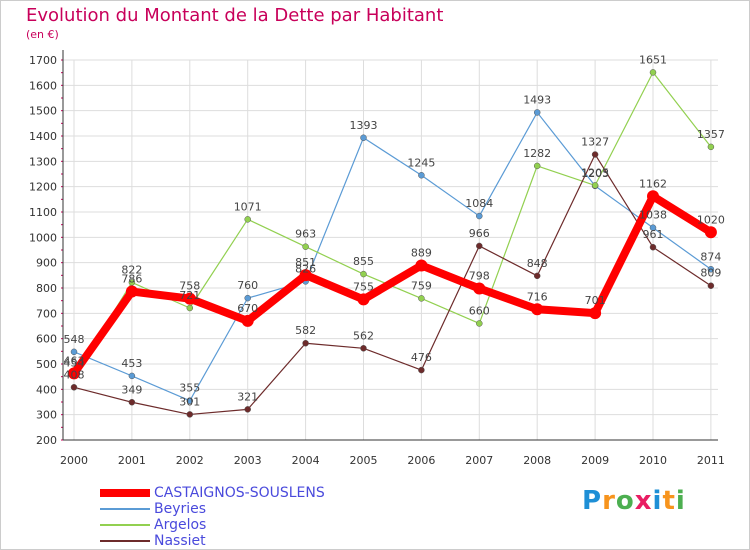  What do you see at coordinates (421, 252) in the screenshot?
I see `data-label: 889` at bounding box center [421, 252].